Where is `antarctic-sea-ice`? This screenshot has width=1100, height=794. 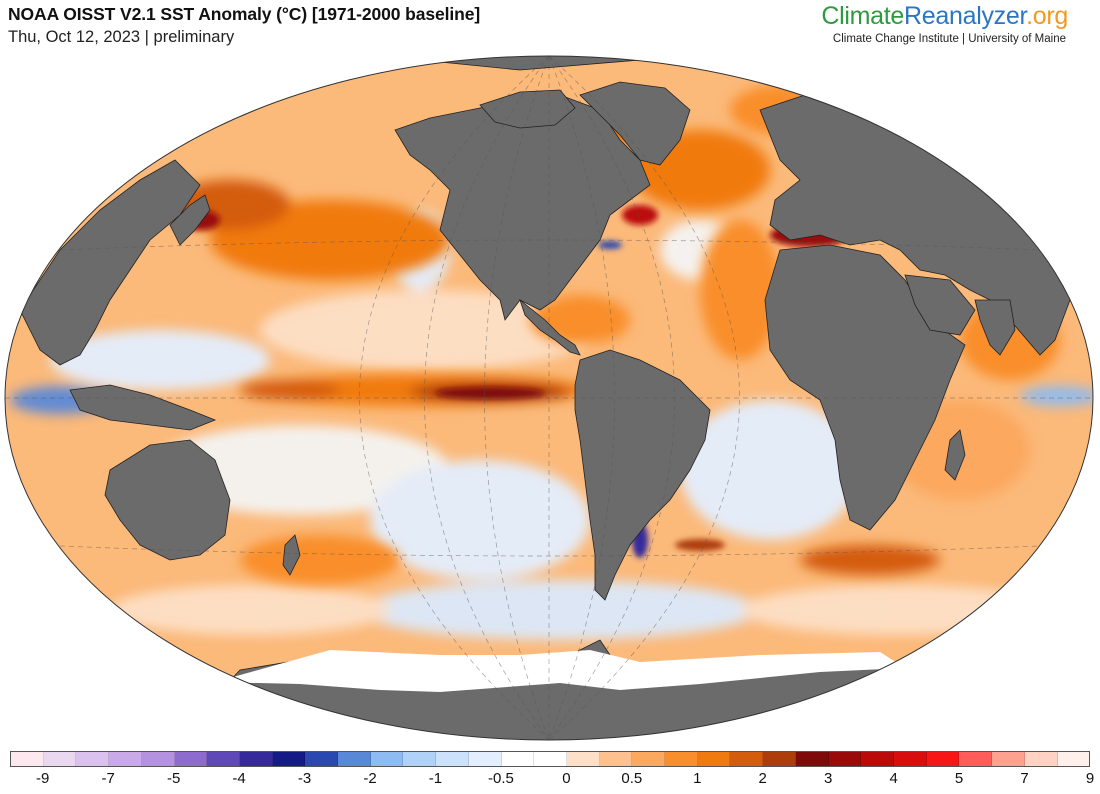 antarctic-sea-ice is located at coordinates (560, 671).